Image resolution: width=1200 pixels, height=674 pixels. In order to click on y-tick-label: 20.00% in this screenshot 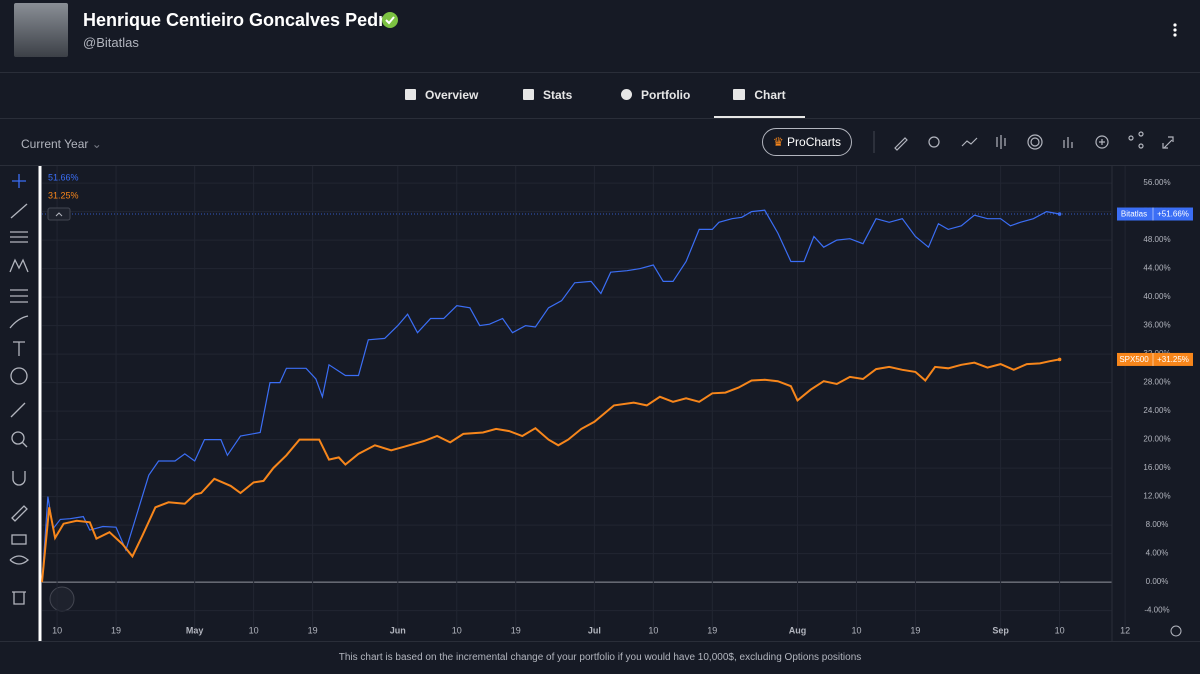, I will do `click(1156, 439)`.